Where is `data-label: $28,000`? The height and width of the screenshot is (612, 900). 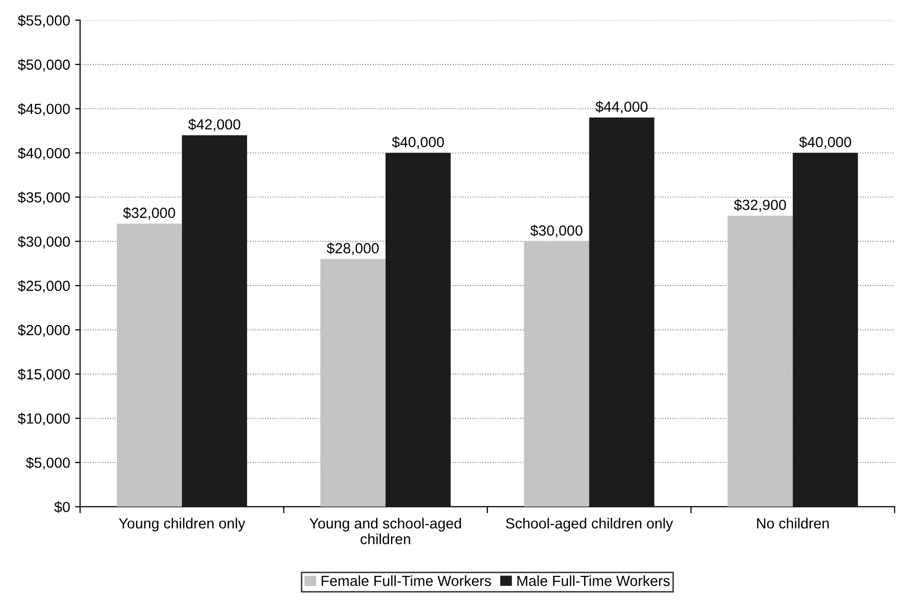
data-label: $28,000 is located at coordinates (352, 249).